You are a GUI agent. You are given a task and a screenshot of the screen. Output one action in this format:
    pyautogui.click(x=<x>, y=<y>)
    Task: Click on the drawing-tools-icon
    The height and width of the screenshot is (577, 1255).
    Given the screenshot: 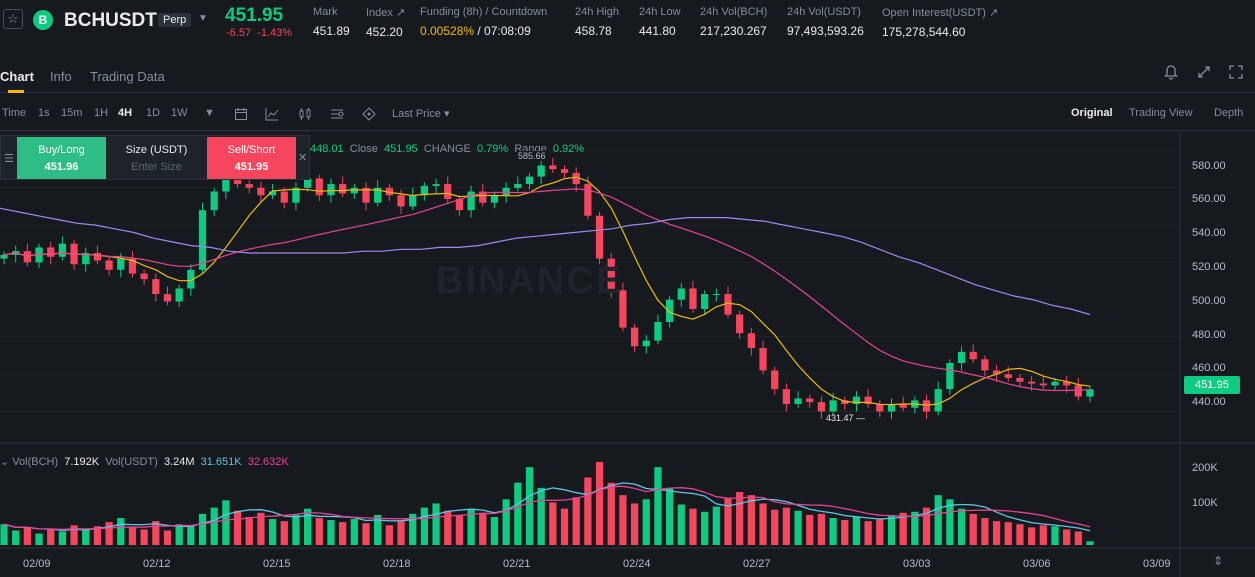 What is the action you would take?
    pyautogui.click(x=369, y=115)
    